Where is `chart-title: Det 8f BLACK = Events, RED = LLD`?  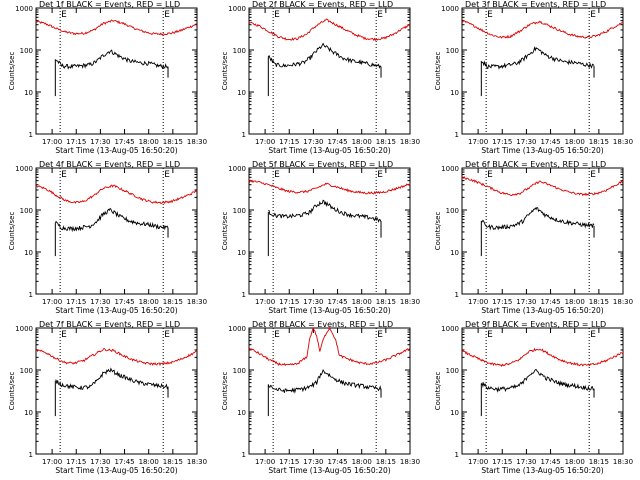 chart-title: Det 8f BLACK = Events, RED = LLD is located at coordinates (322, 324).